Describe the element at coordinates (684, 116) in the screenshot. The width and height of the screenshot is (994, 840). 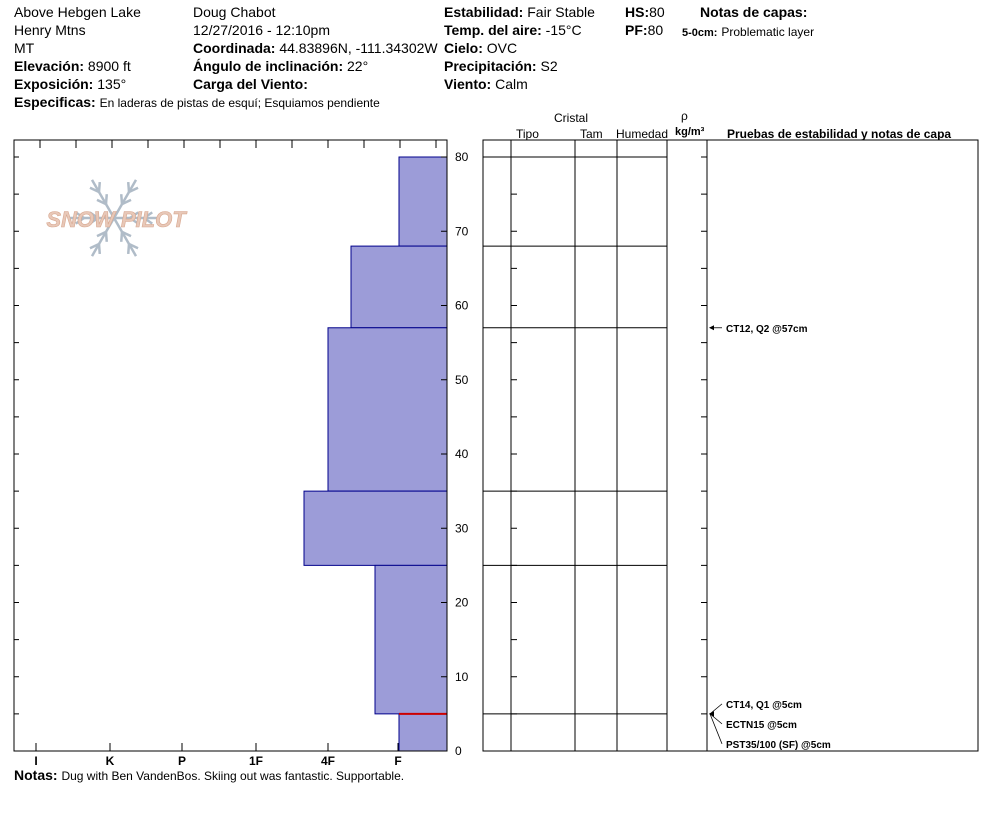
I see `density-symbol: ρ` at that location.